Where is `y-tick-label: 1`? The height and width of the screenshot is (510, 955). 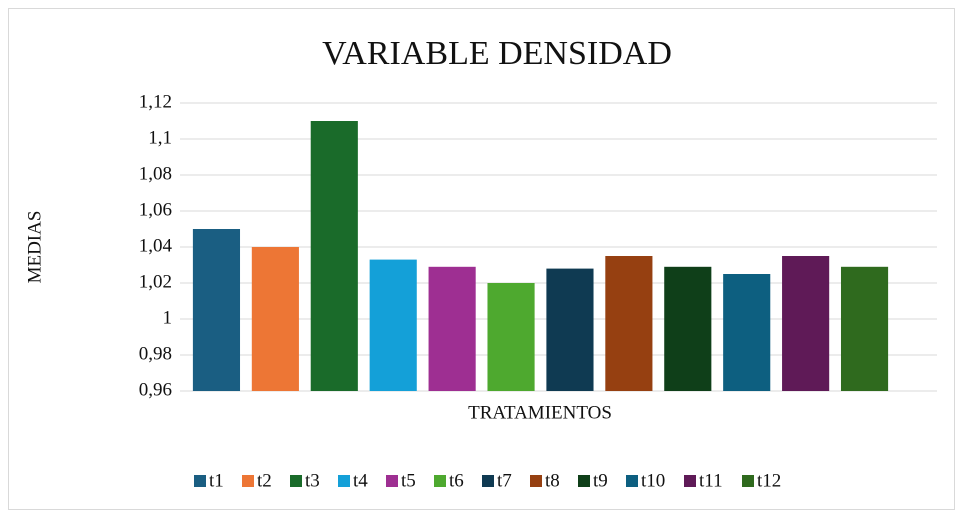 y-tick-label: 1 is located at coordinates (168, 317).